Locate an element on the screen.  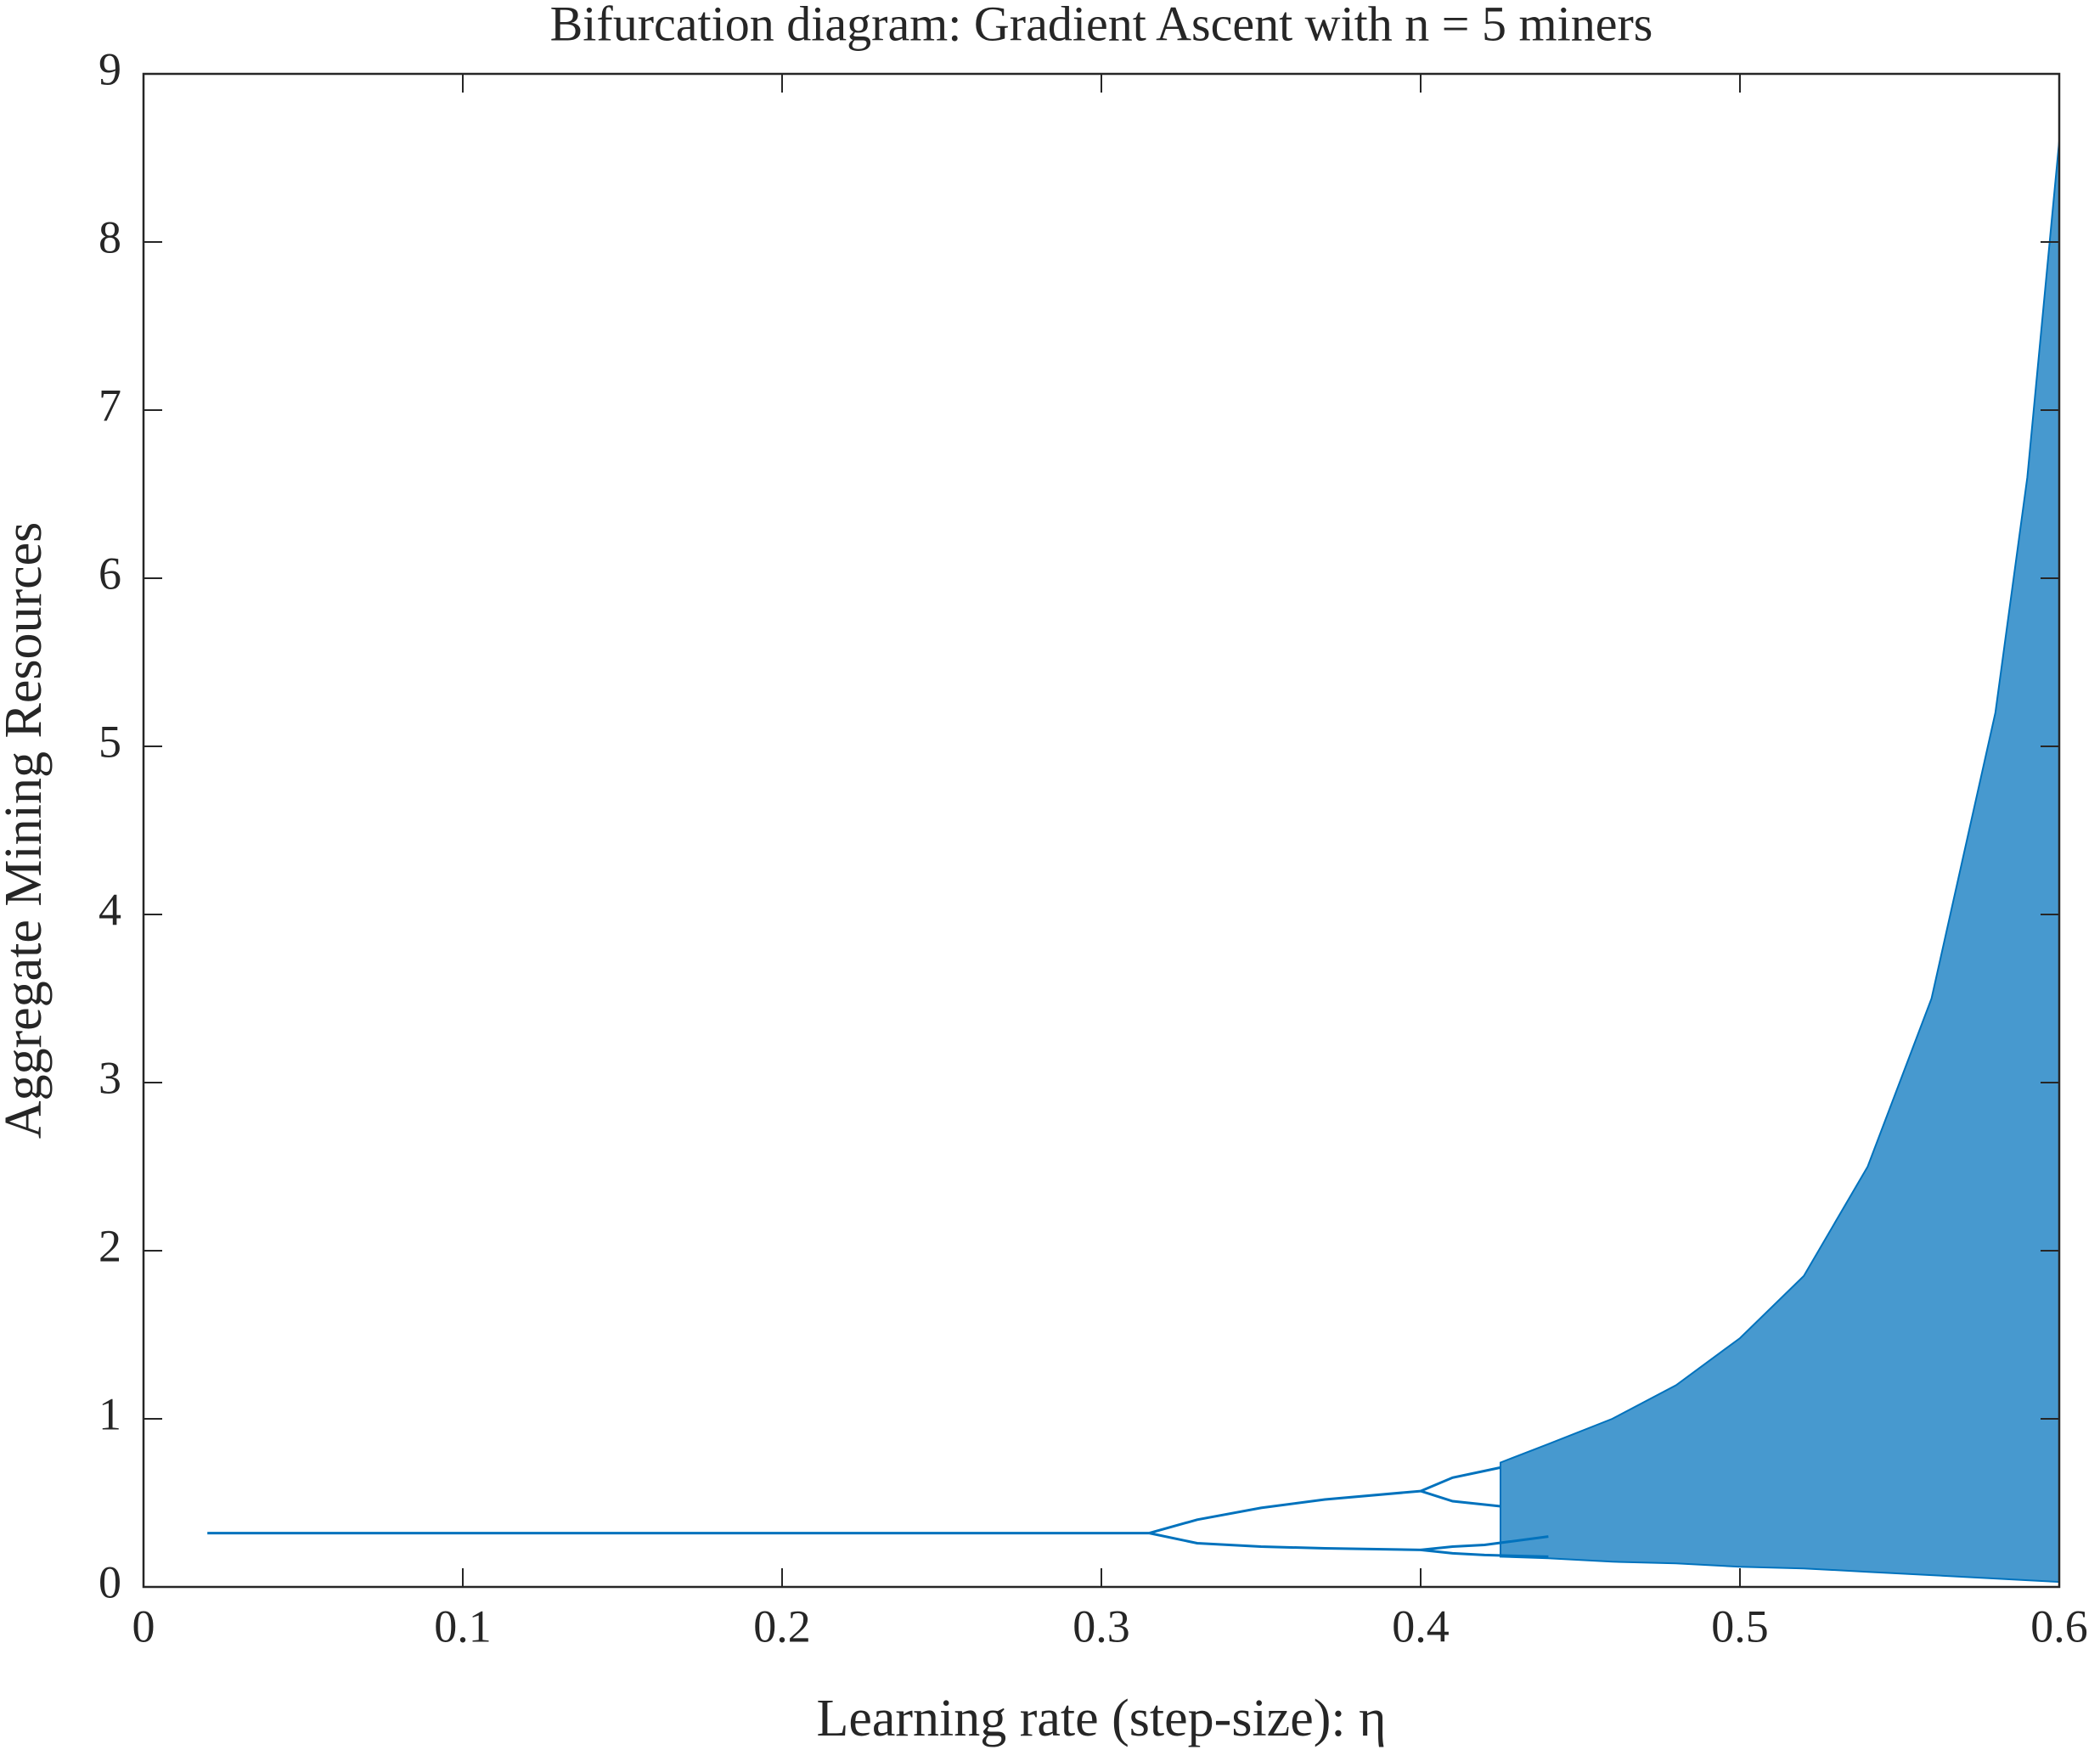
x-tick-label: 0.5 is located at coordinates (1740, 1626).